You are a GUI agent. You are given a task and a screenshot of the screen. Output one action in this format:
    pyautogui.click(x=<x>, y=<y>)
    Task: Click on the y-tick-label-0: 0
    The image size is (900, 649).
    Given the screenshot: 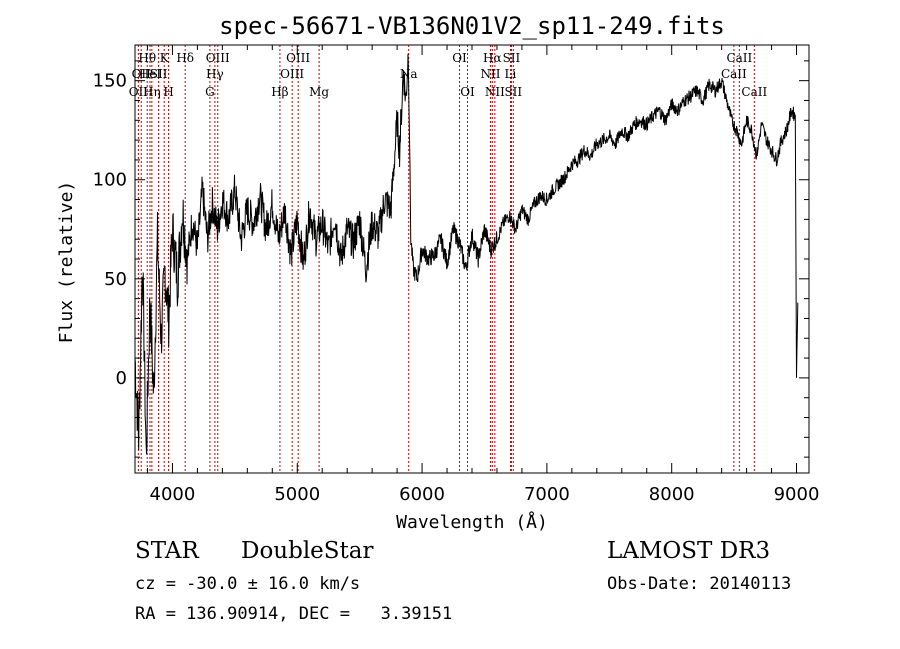 What is the action you would take?
    pyautogui.click(x=121, y=378)
    